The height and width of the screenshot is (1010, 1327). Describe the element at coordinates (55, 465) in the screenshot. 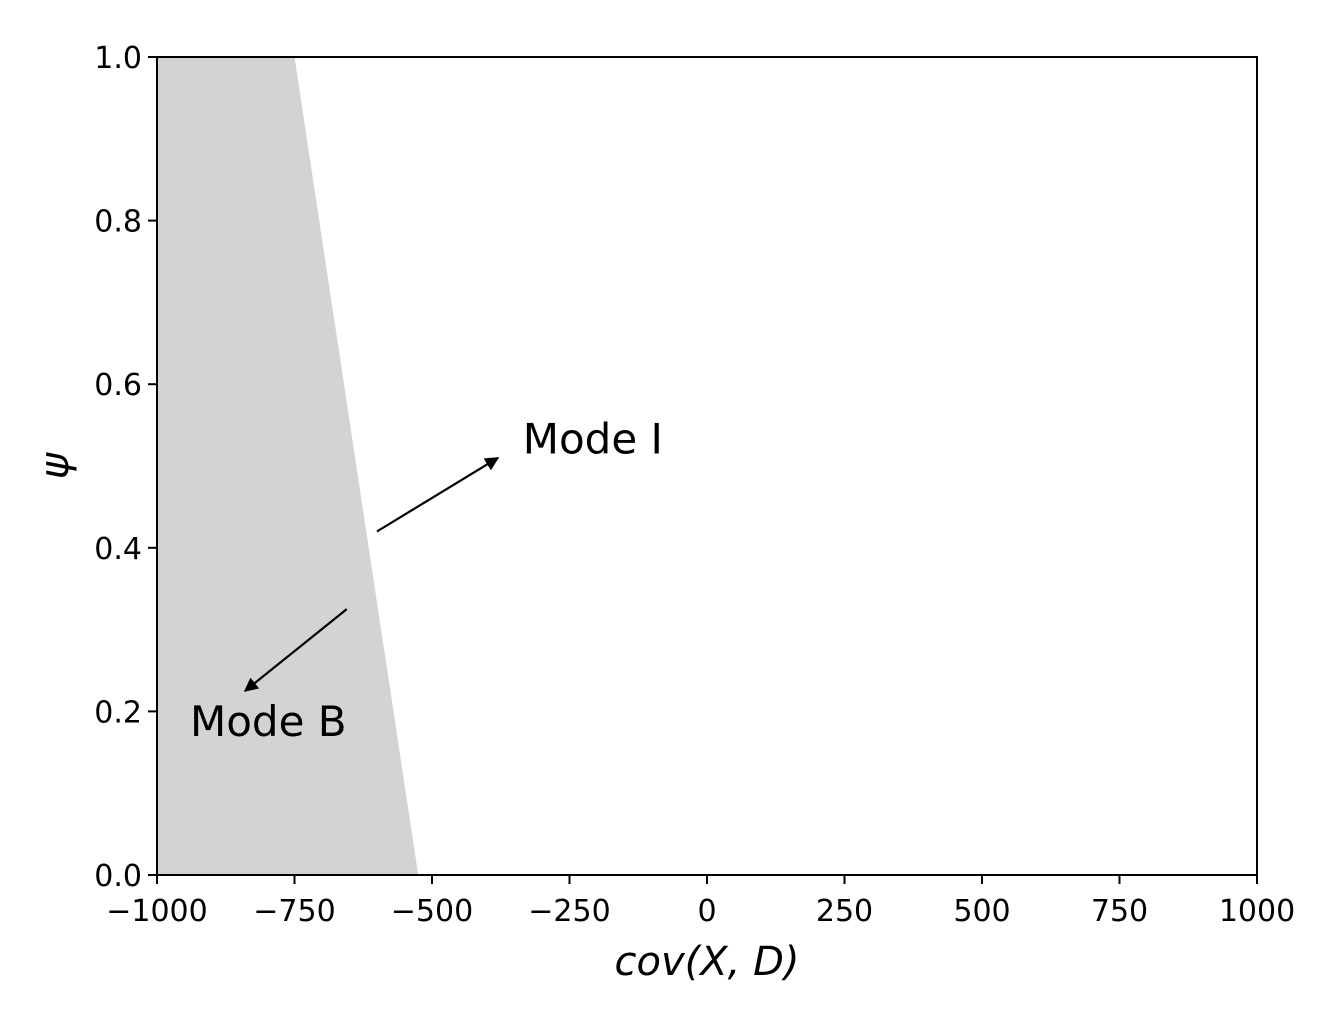

I see `y-axis-label: ψ` at that location.